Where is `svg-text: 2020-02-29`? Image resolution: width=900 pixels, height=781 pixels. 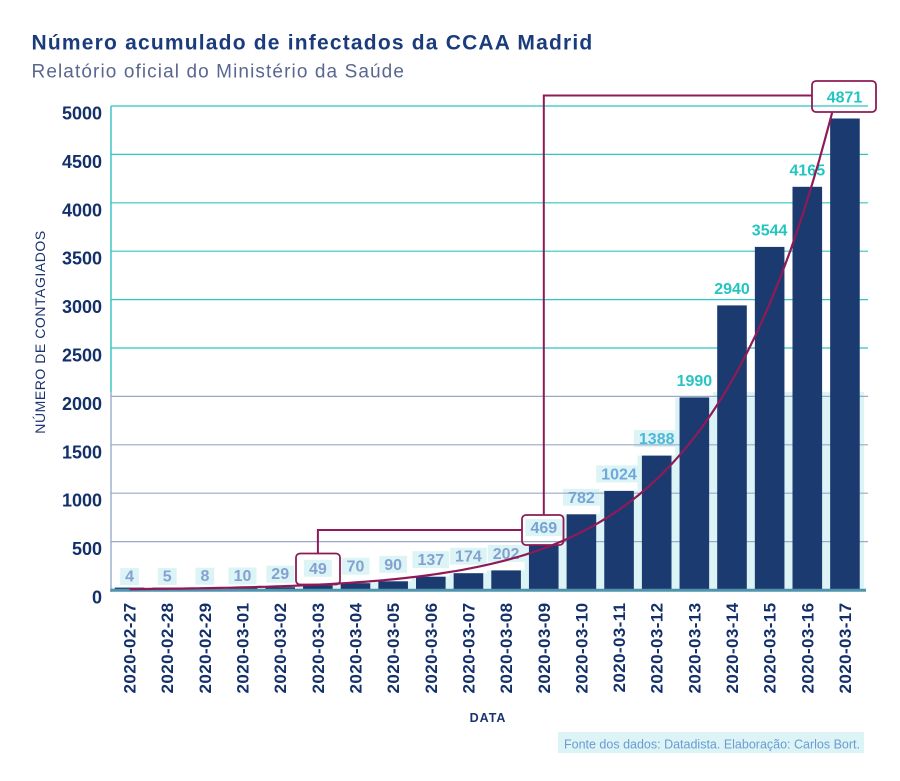
svg-text: 2020-02-29 is located at coordinates (205, 648).